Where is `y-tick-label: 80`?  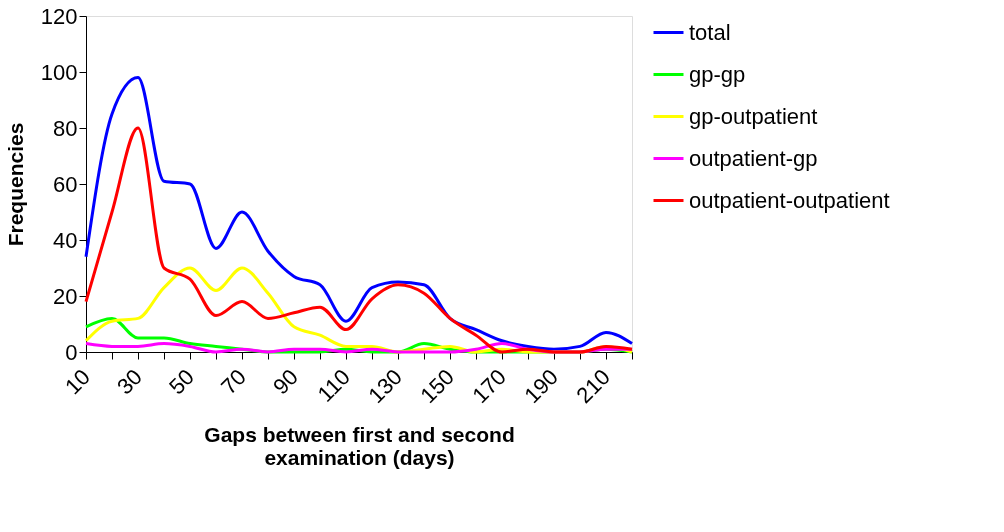 y-tick-label: 80 is located at coordinates (65, 128).